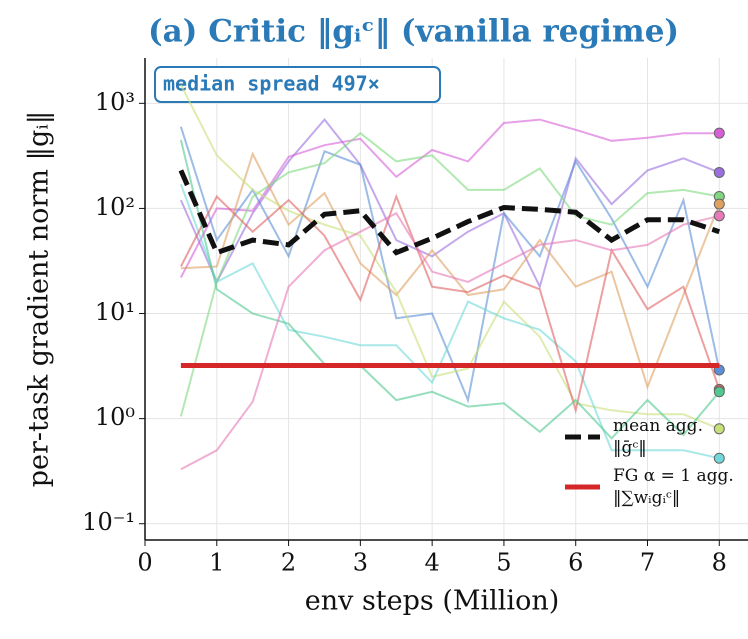  Describe the element at coordinates (144, 563) in the screenshot. I see `x-tick-label: 0` at that location.